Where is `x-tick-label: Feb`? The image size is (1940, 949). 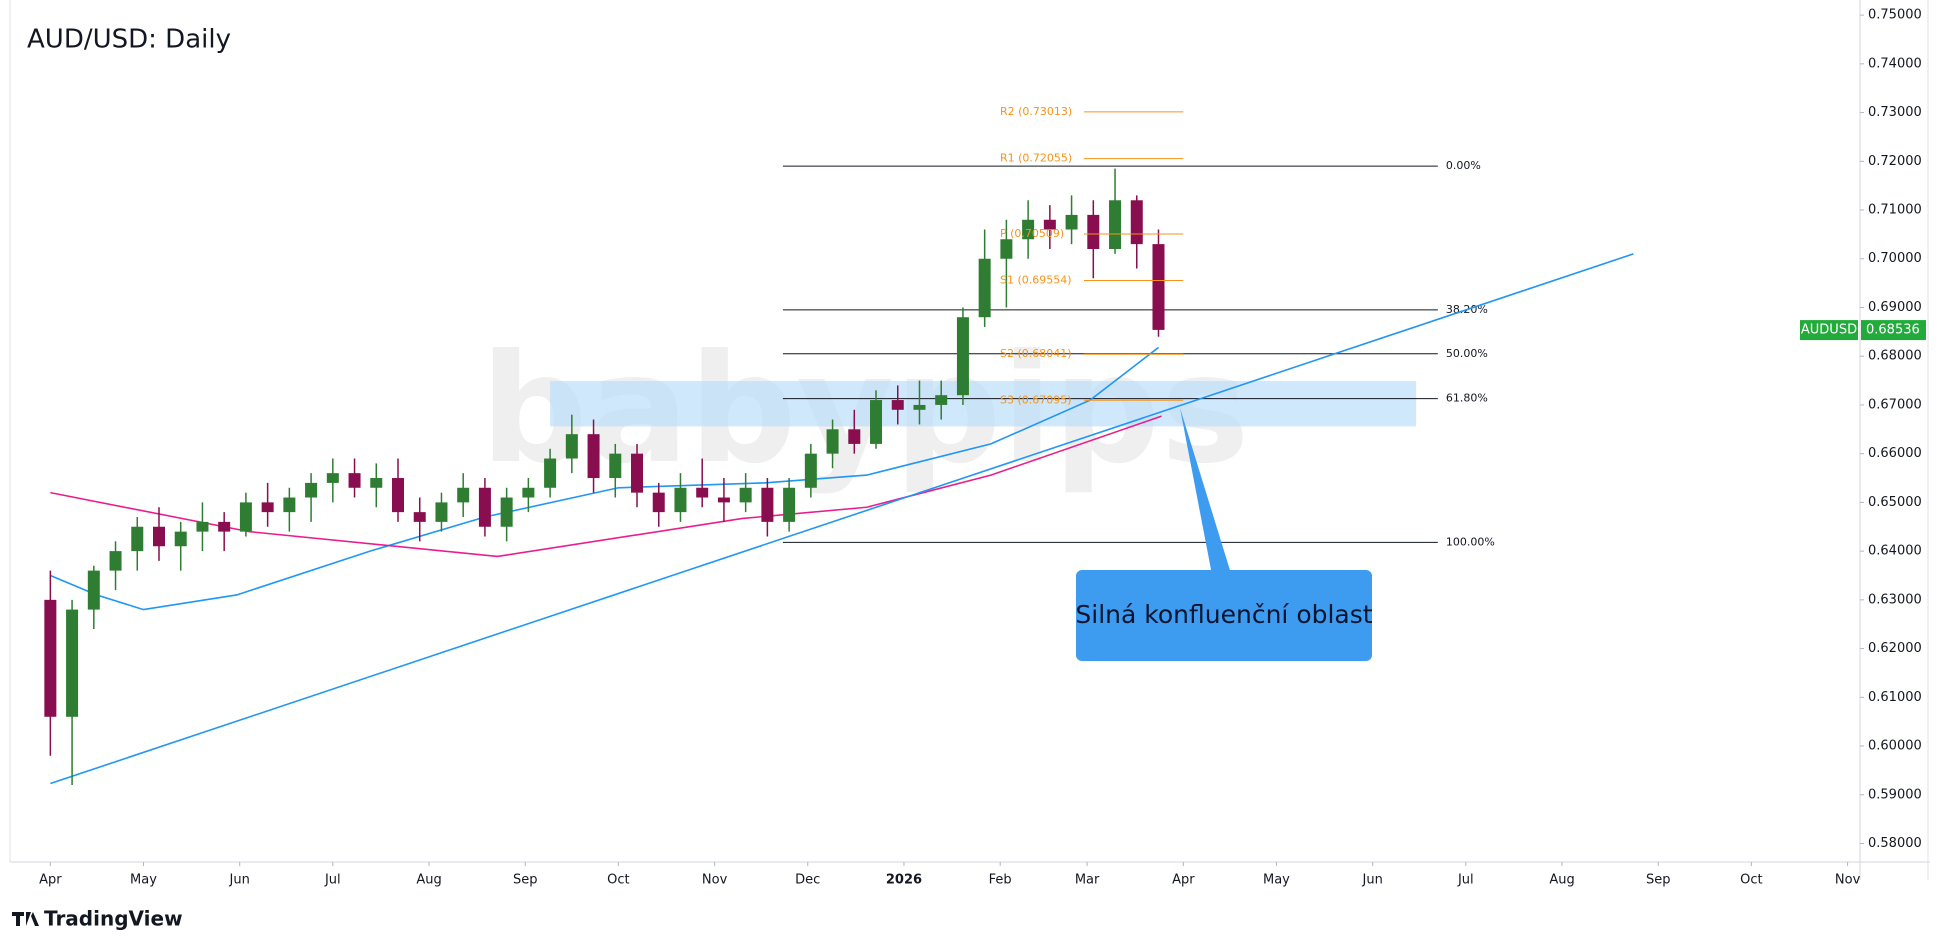
x-tick-label: Feb is located at coordinates (1000, 880).